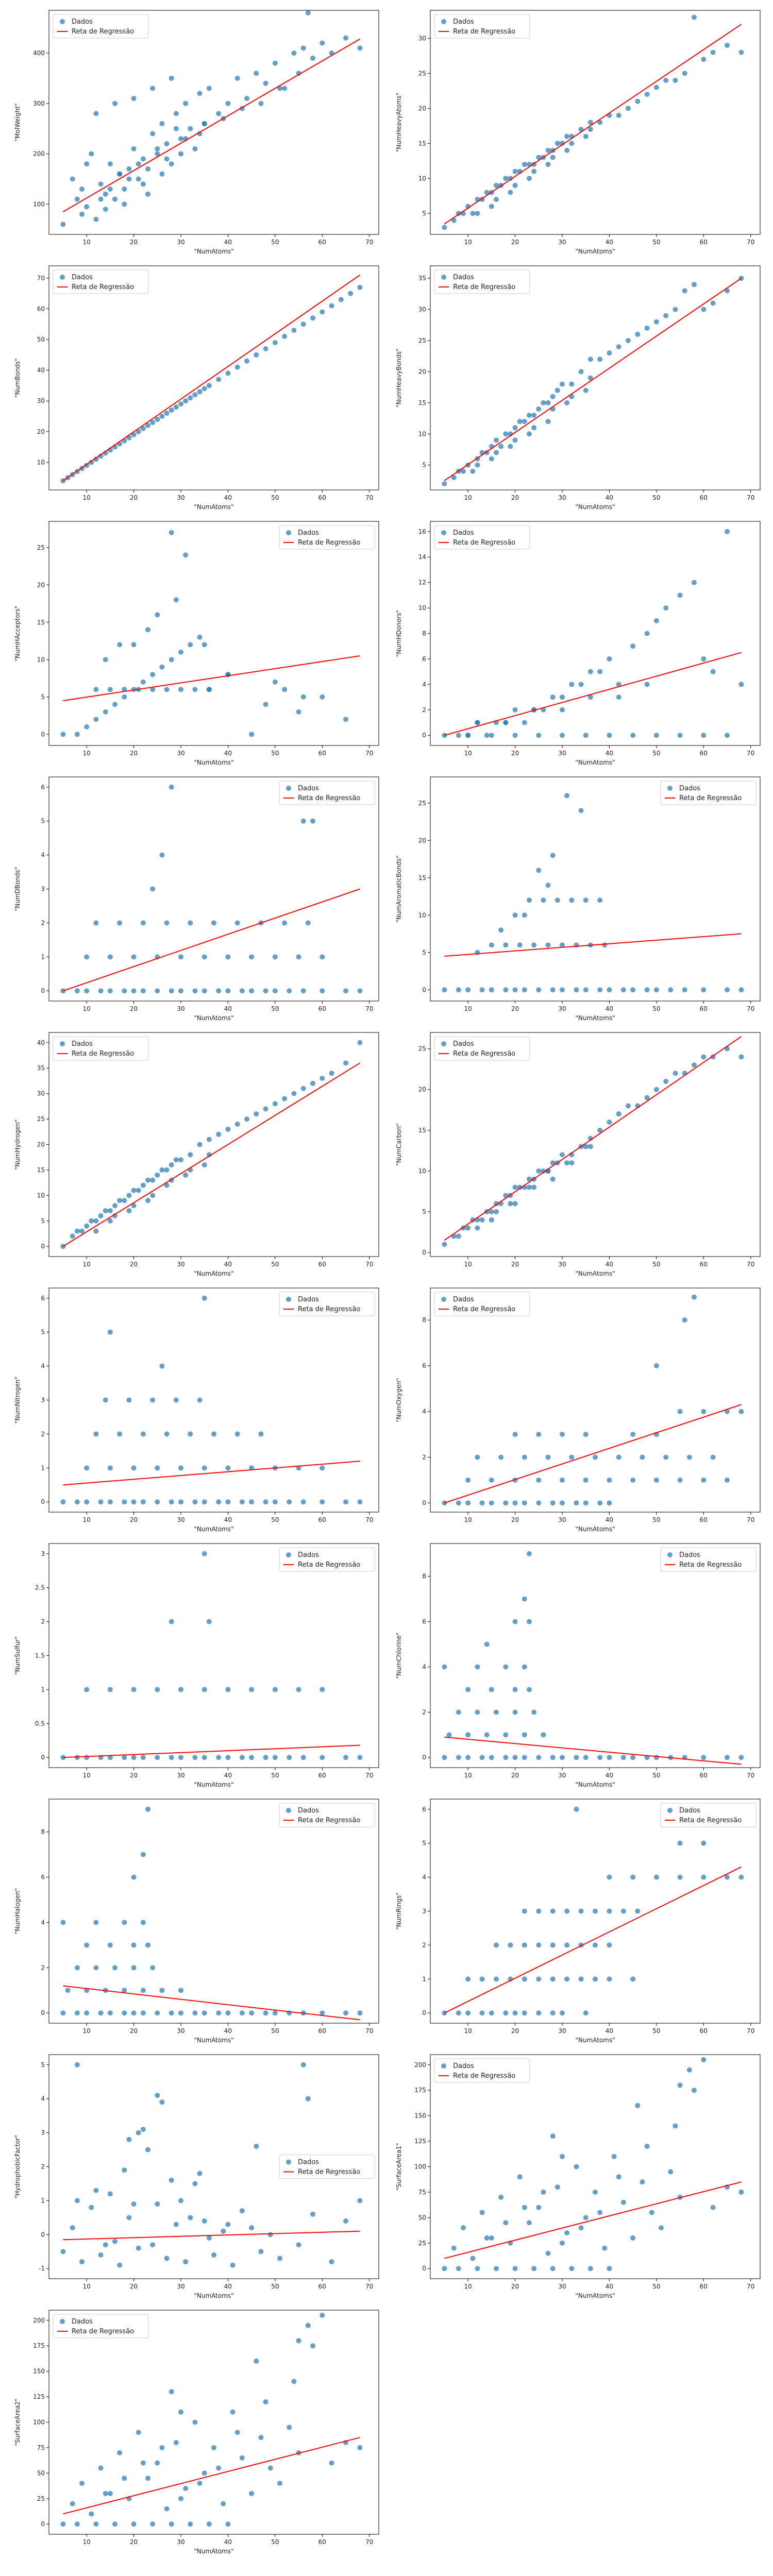 This screenshot has width=773, height=2576. What do you see at coordinates (670, 1811) in the screenshot?
I see `legend-point-marker` at bounding box center [670, 1811].